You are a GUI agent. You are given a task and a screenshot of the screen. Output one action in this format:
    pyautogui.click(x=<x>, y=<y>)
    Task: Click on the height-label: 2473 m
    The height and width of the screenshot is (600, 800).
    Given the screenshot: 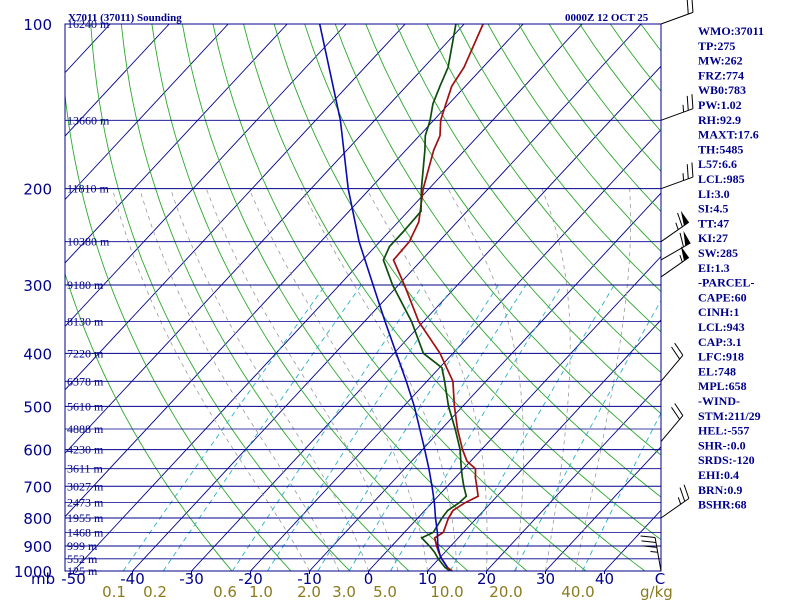 What is the action you would take?
    pyautogui.click(x=85, y=503)
    